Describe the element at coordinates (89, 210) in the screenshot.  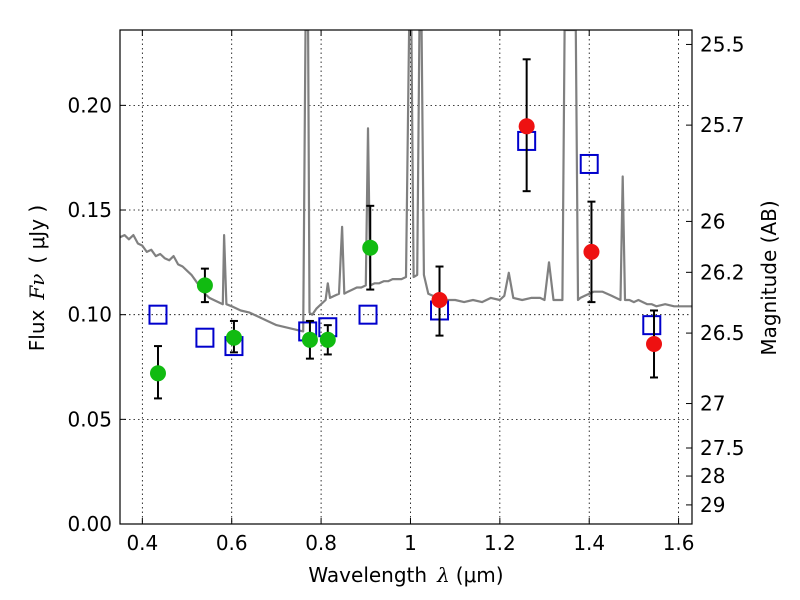
I see `y-tick-label: 0.15` at that location.